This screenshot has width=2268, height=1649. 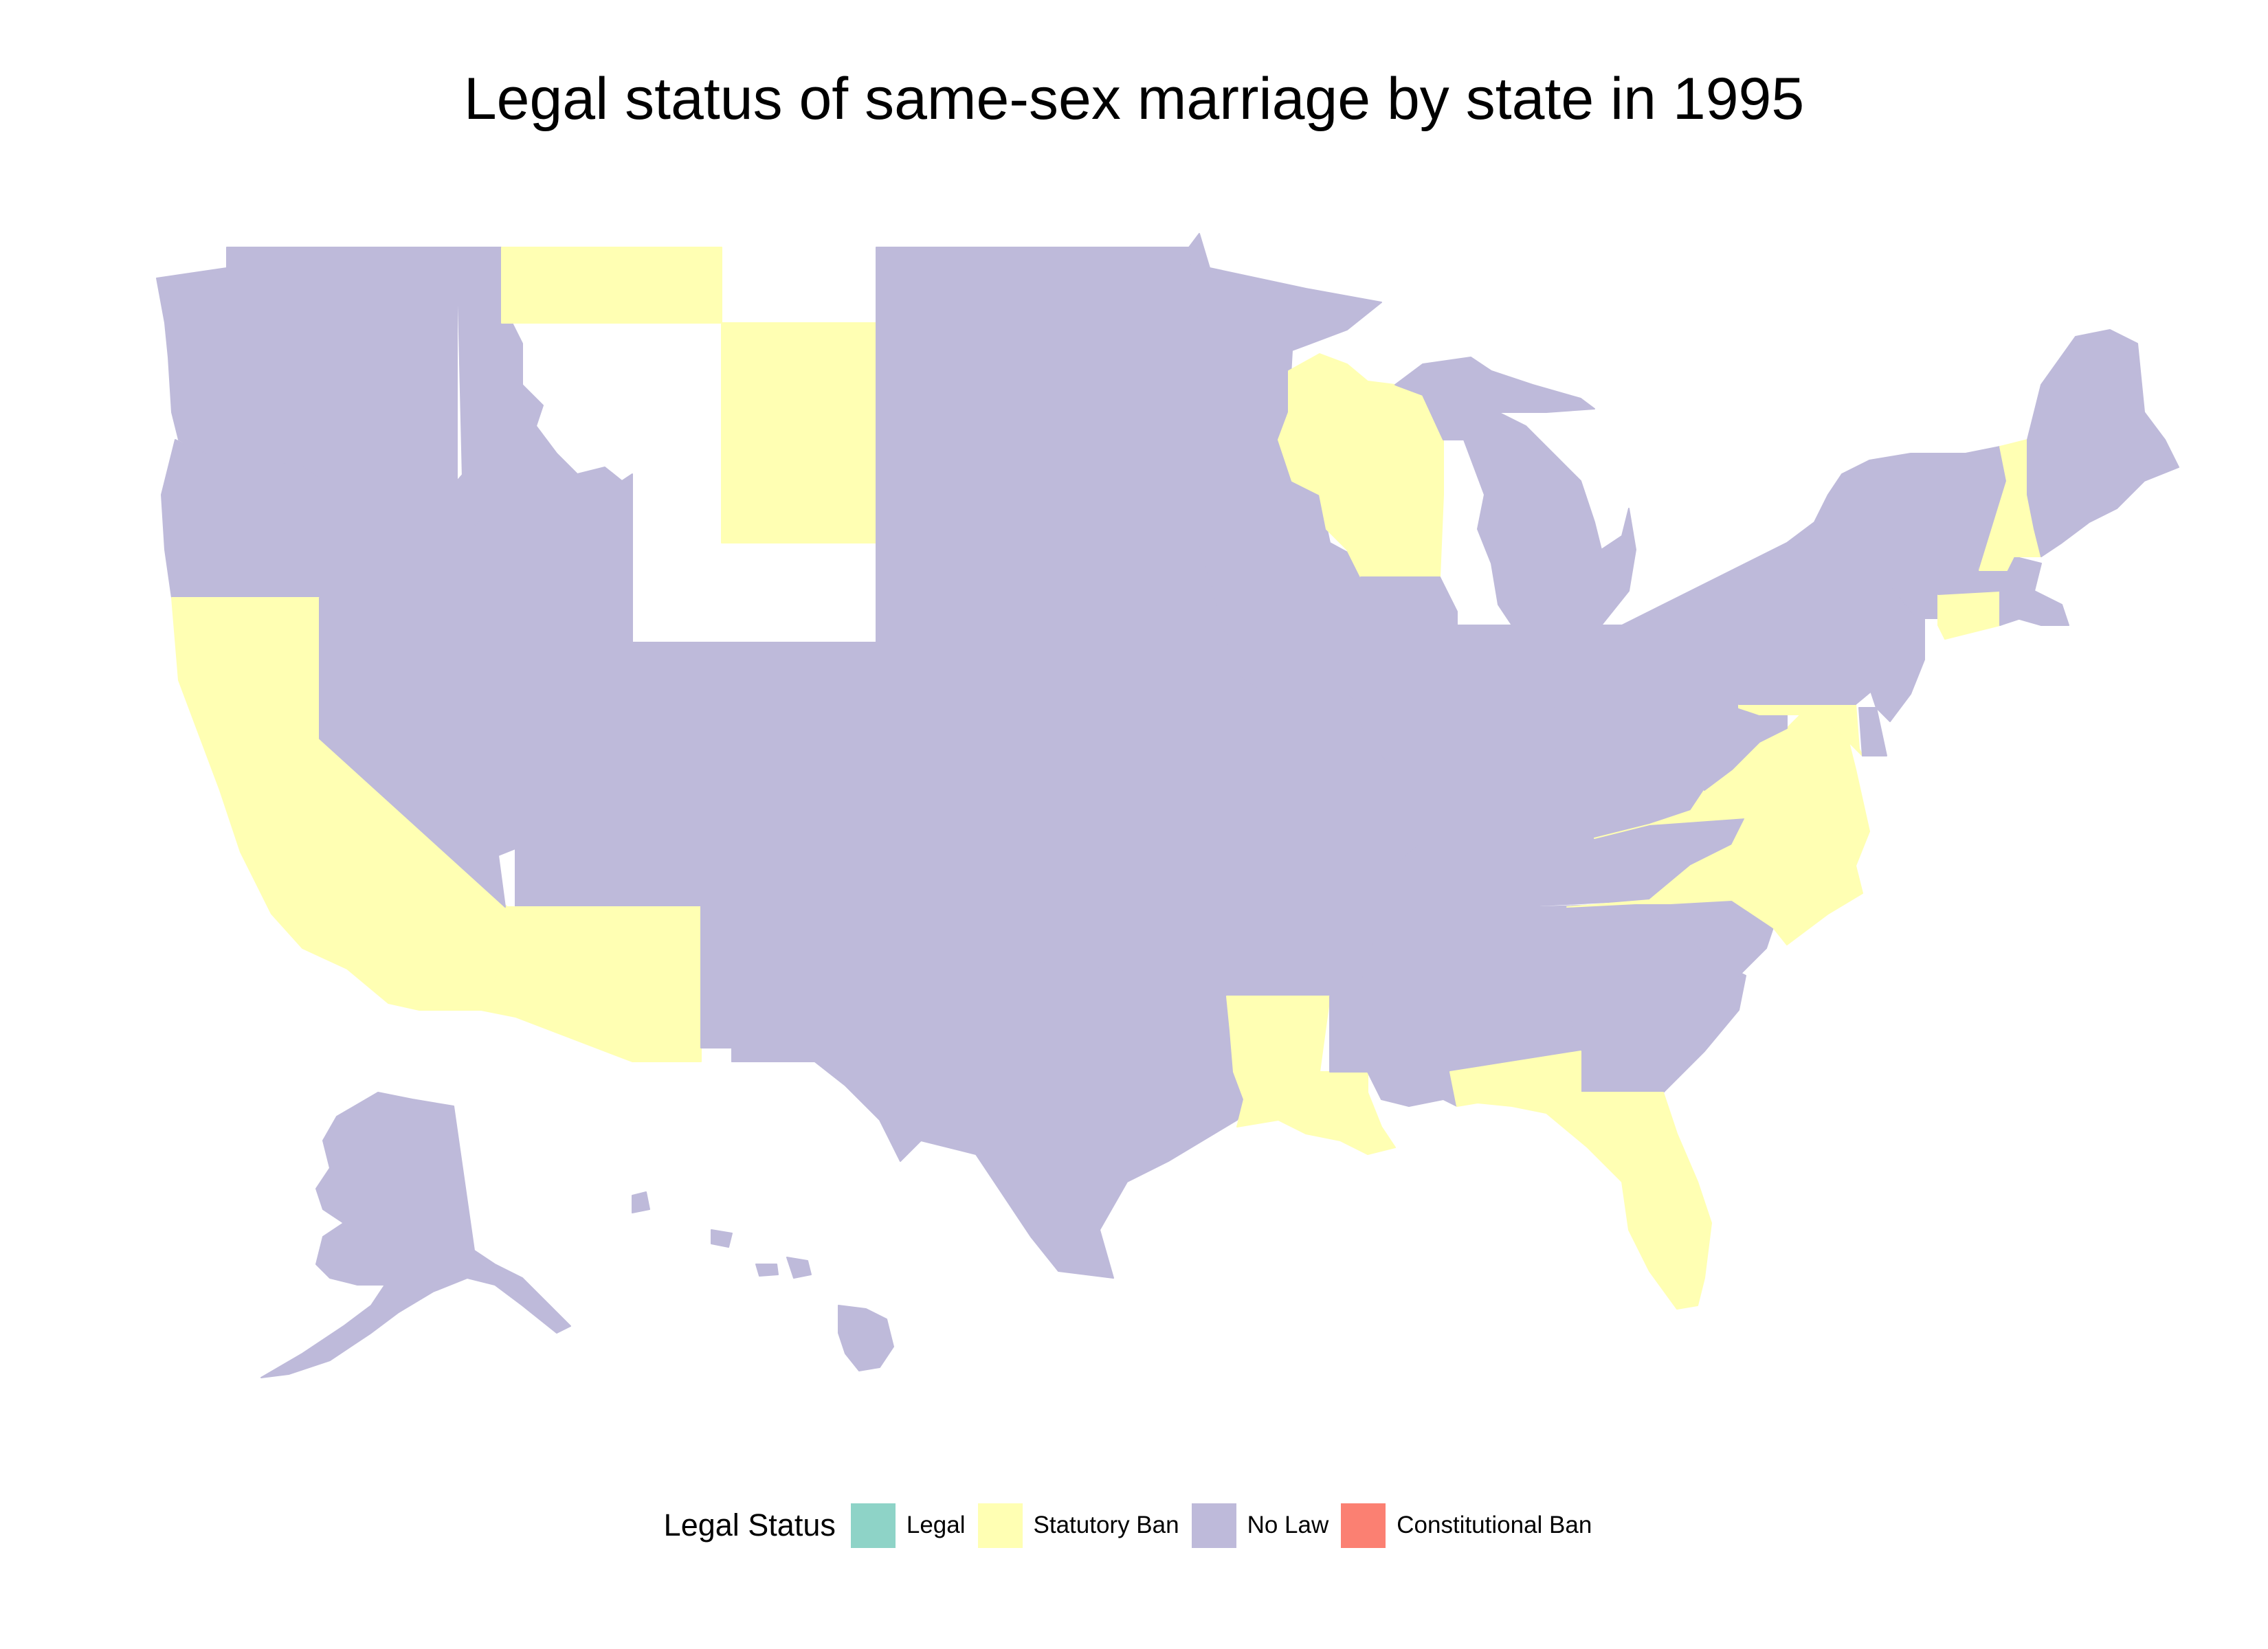 What do you see at coordinates (1718, 888) in the screenshot?
I see `state-north-carolina` at bounding box center [1718, 888].